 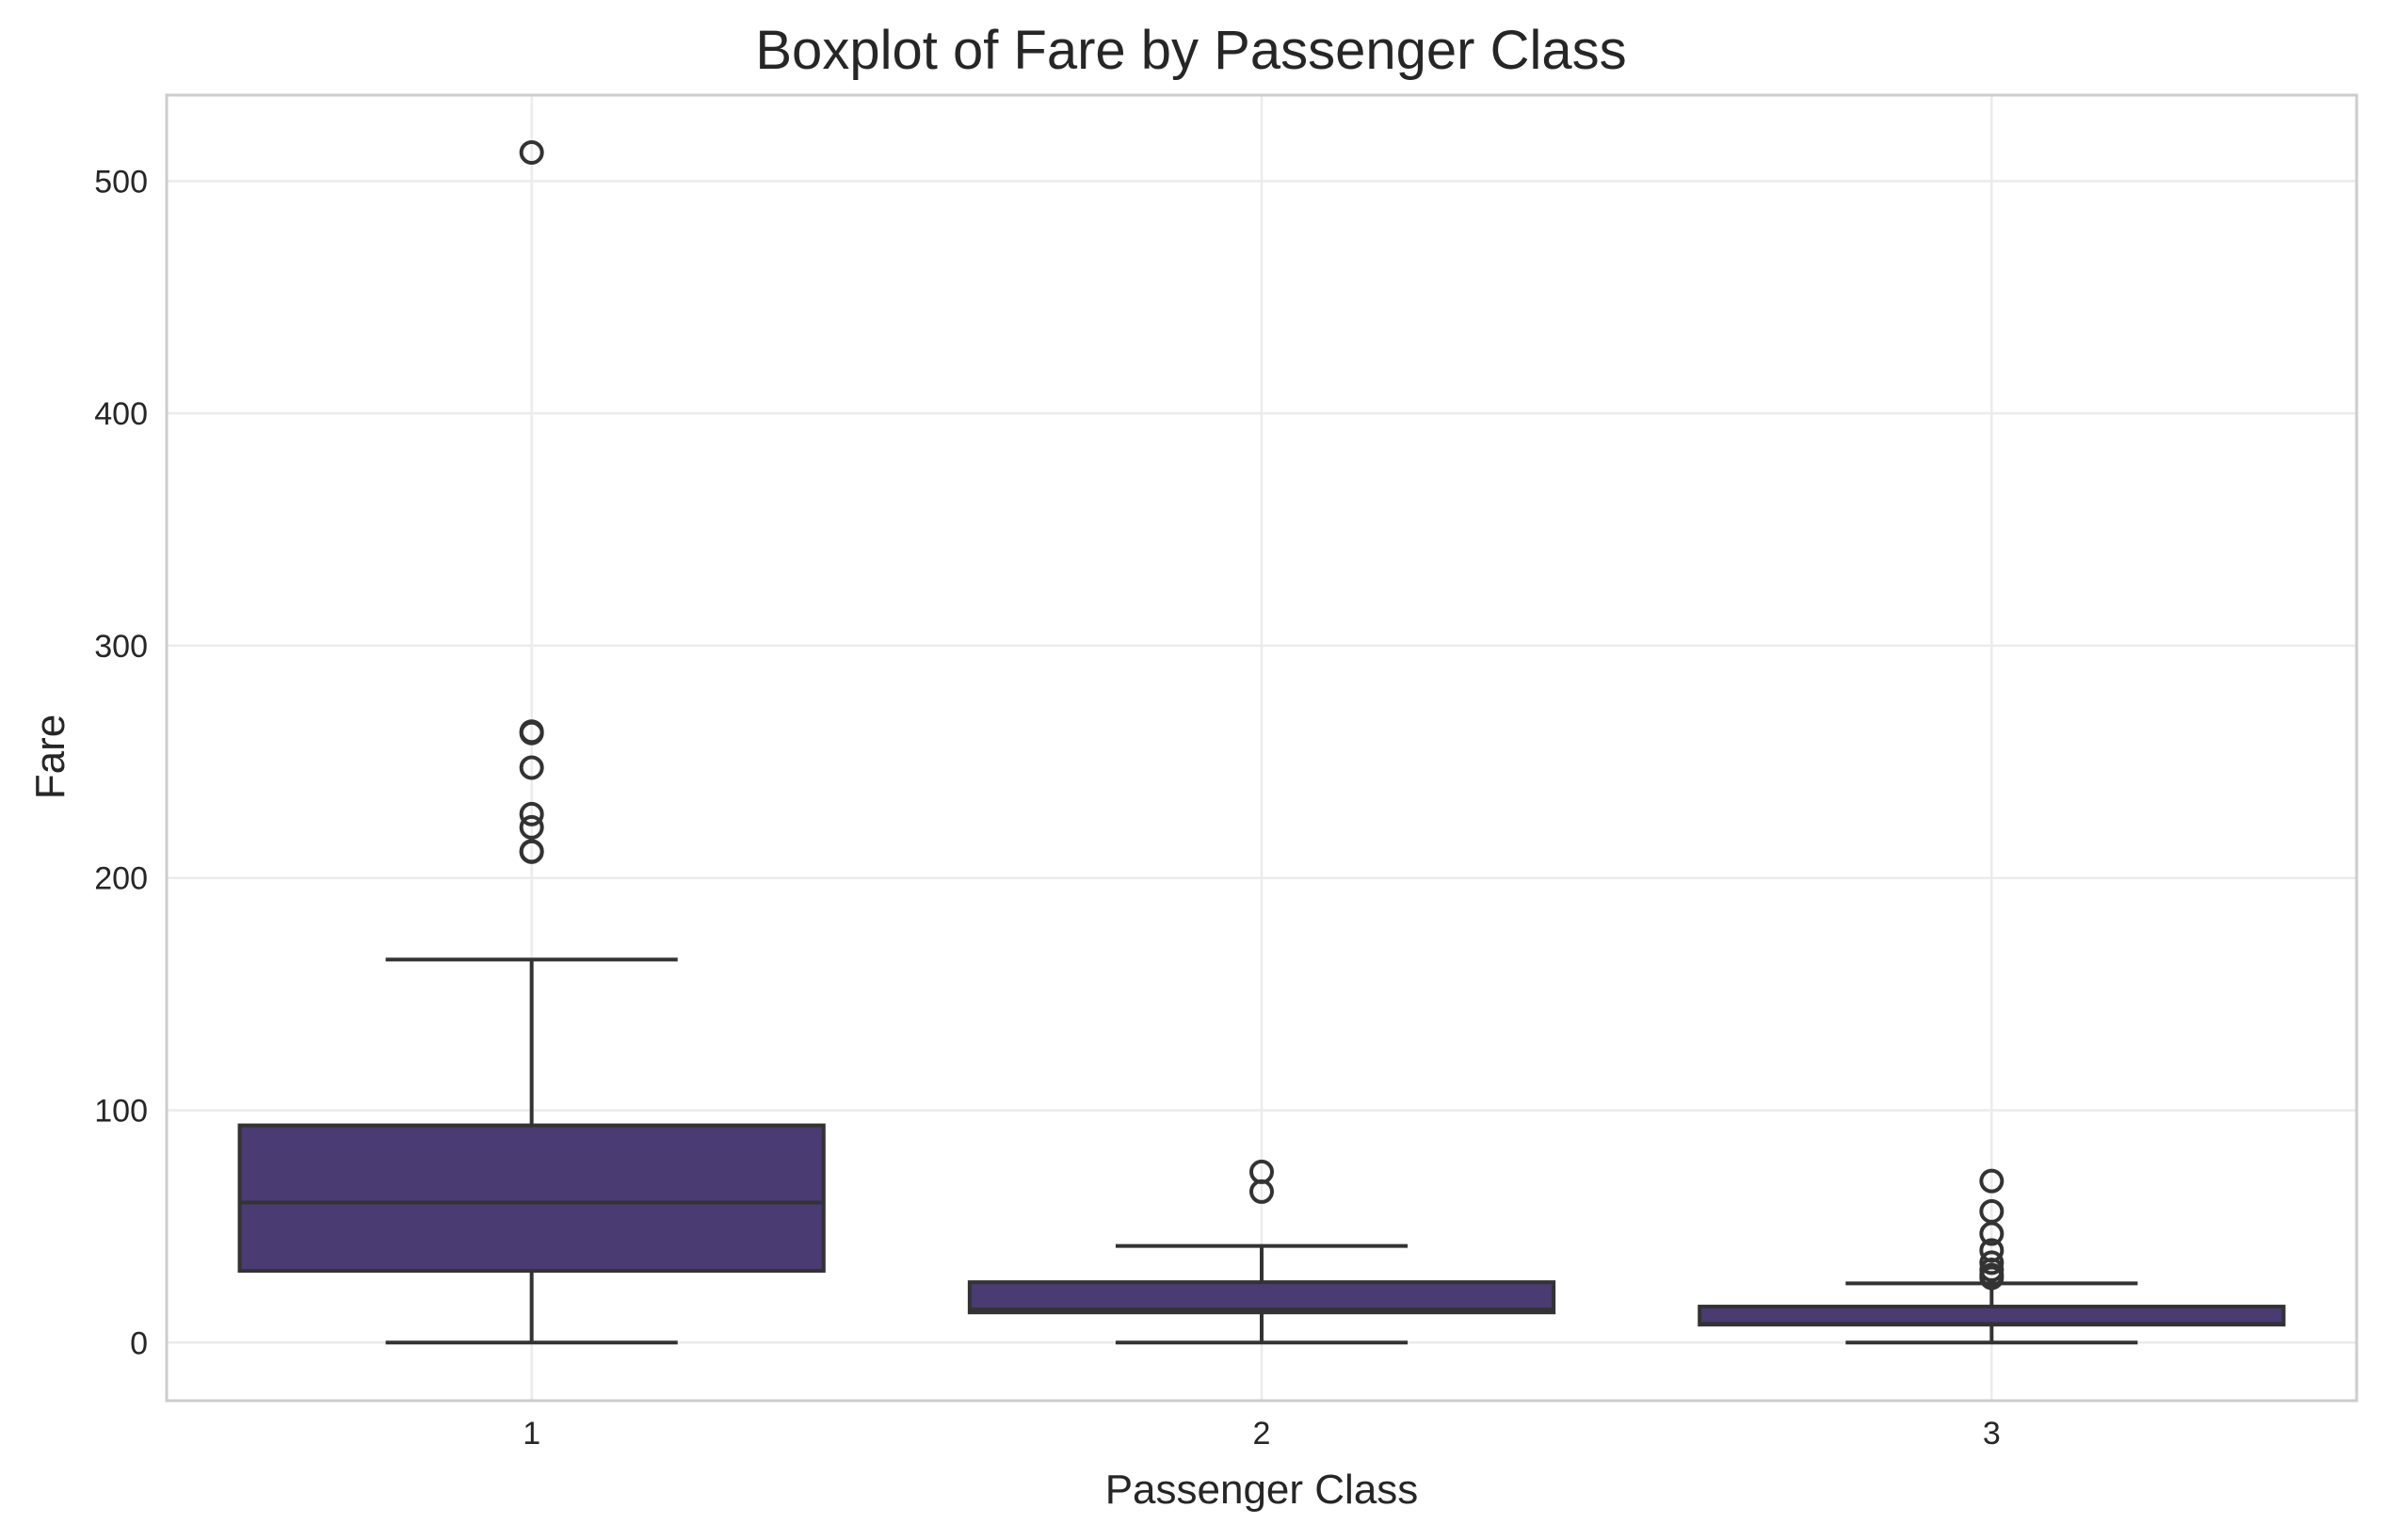 I want to click on y-tick-label: 200, so click(x=121, y=879).